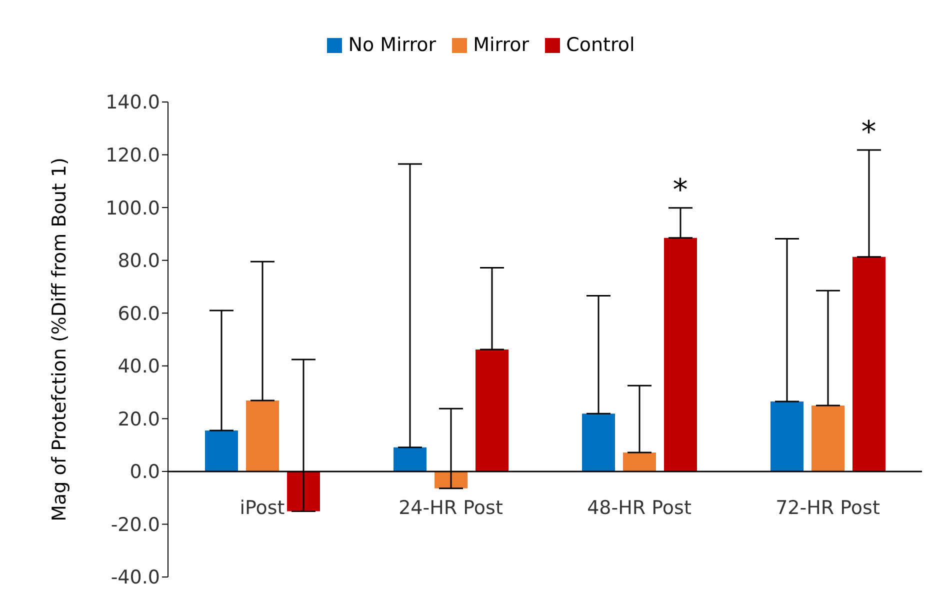  Describe the element at coordinates (450, 507) in the screenshot. I see `x-tick-label: 24-HR Post` at that location.